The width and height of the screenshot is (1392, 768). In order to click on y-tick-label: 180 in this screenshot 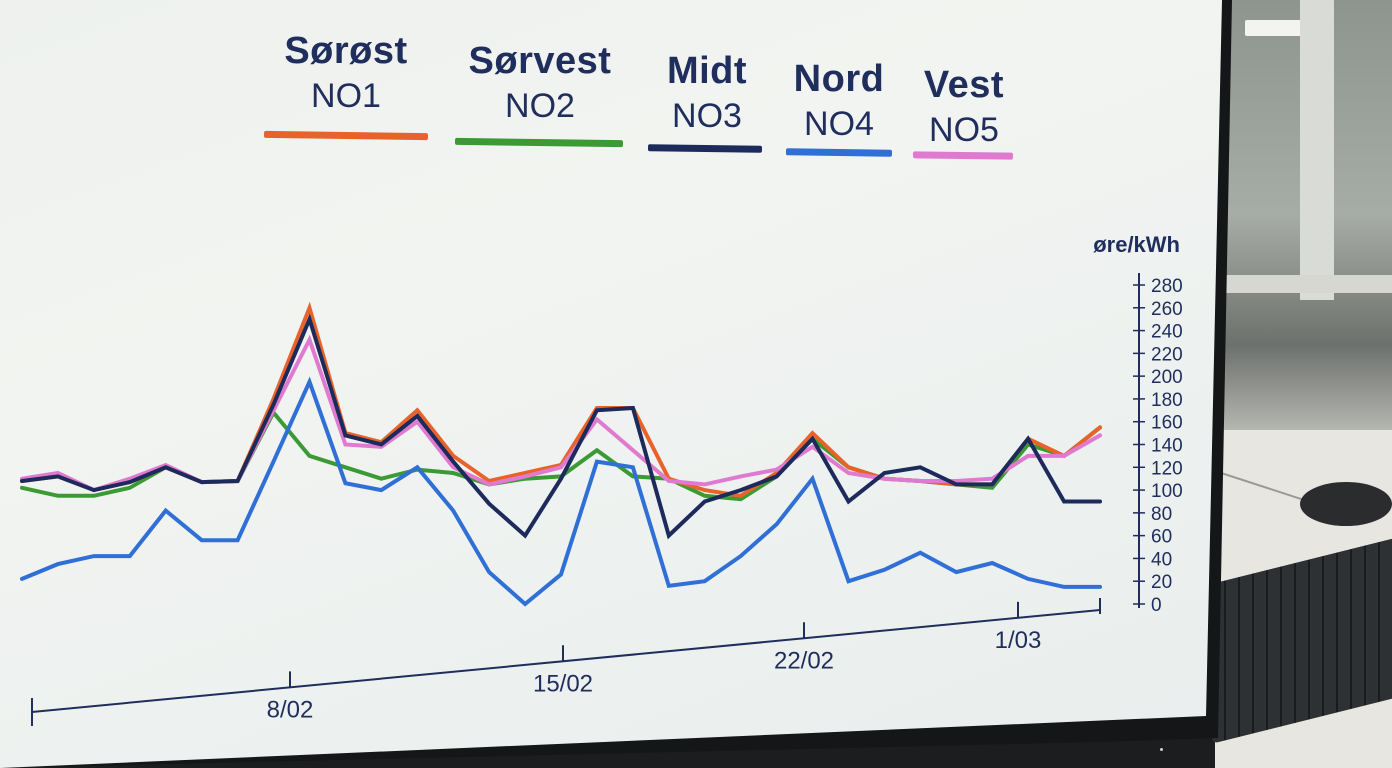, I will do `click(1167, 400)`.